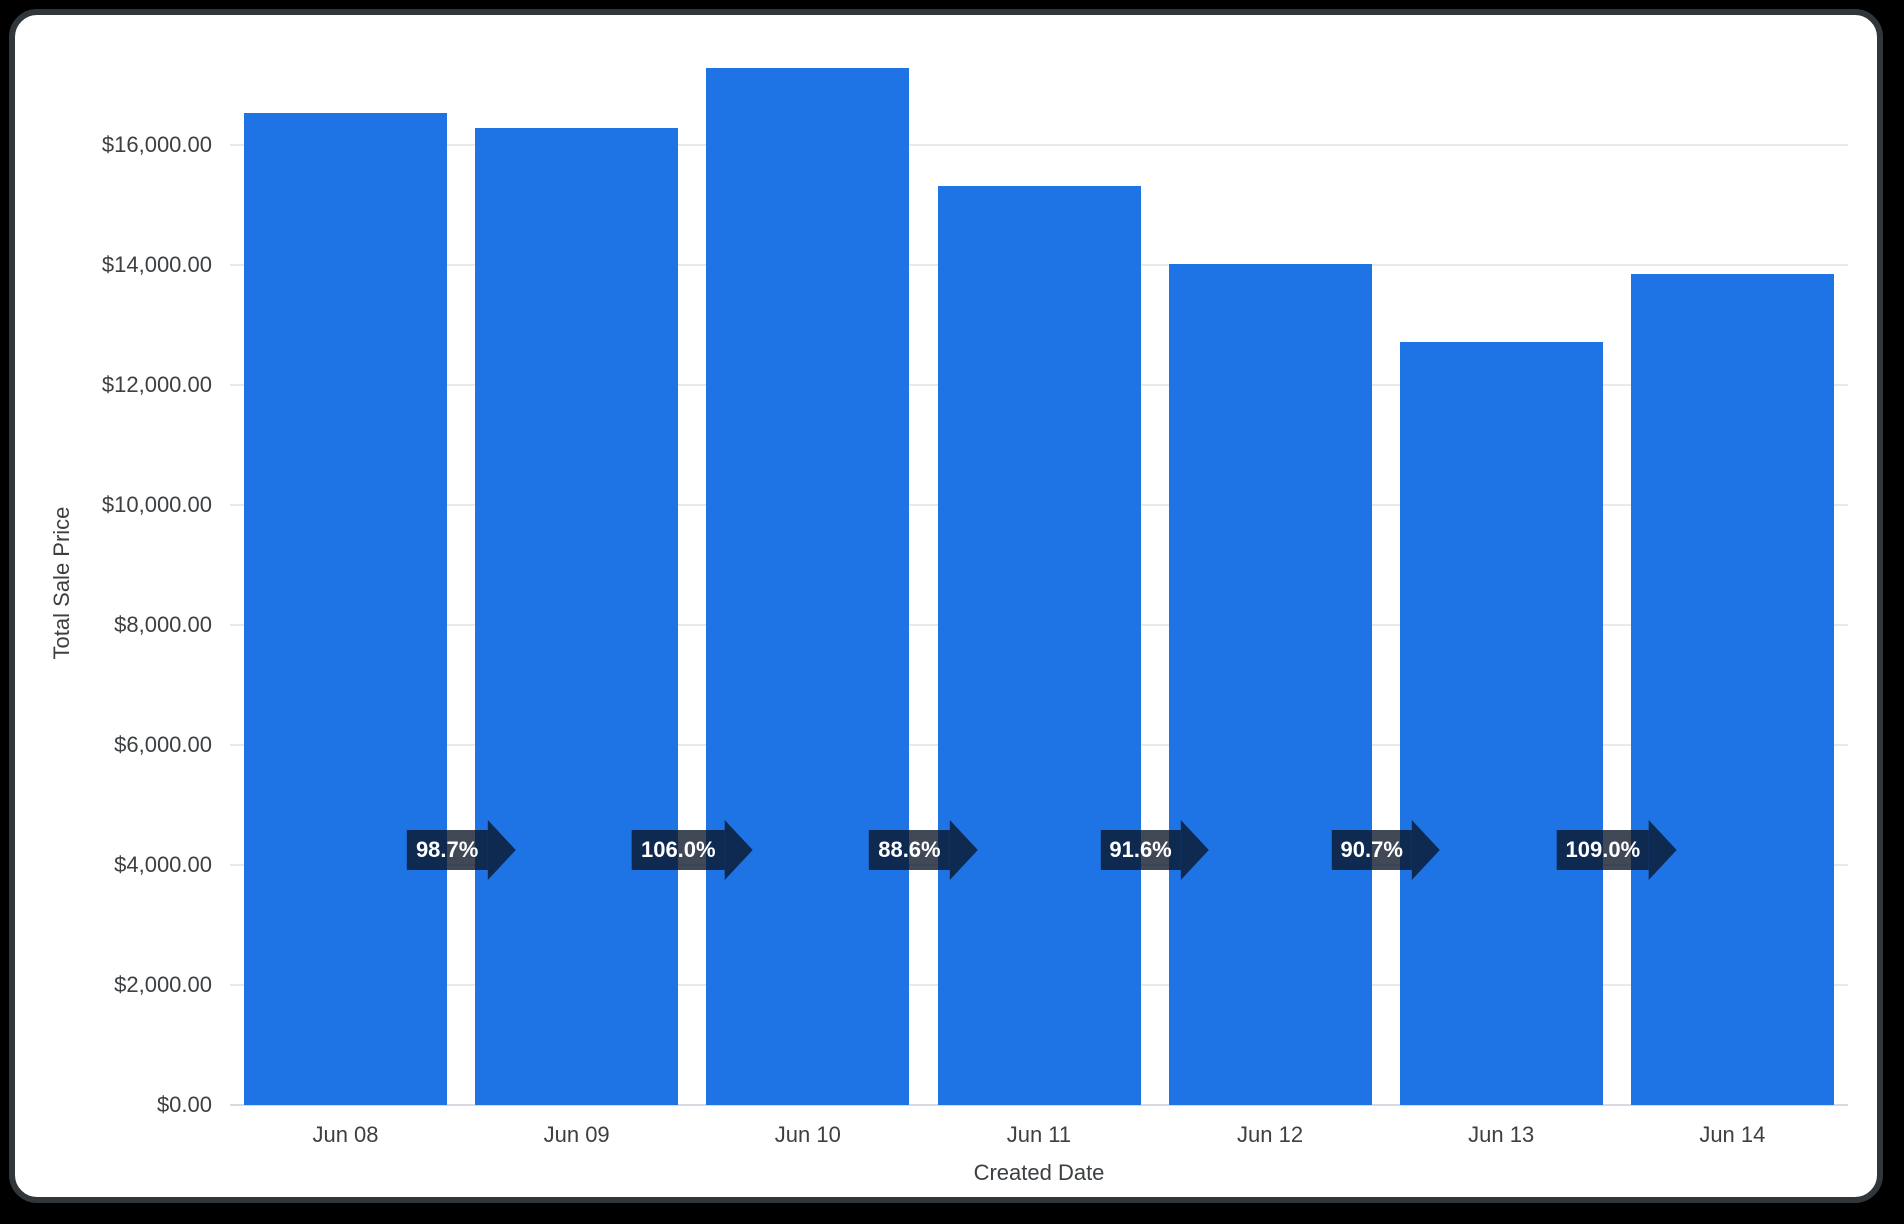  Describe the element at coordinates (1603, 850) in the screenshot. I see `growth-badge-label: 109.0%` at that location.